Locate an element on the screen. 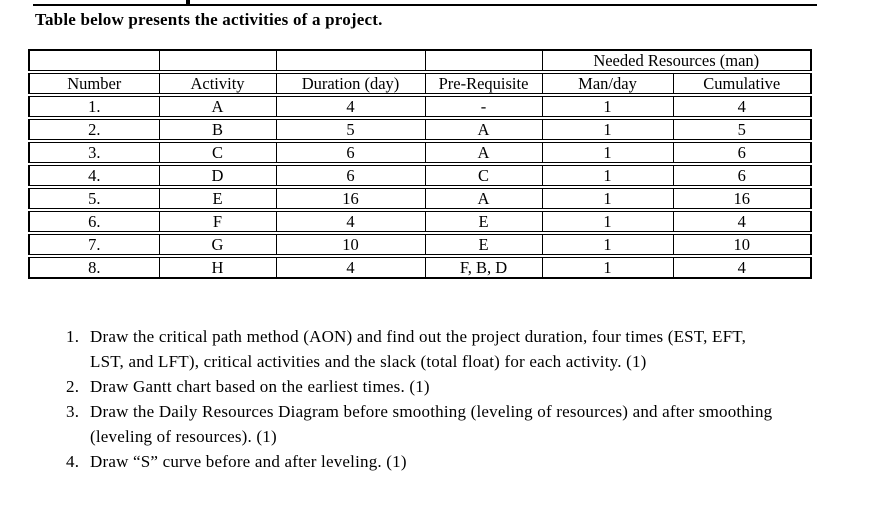  cell-activity: G is located at coordinates (217, 244).